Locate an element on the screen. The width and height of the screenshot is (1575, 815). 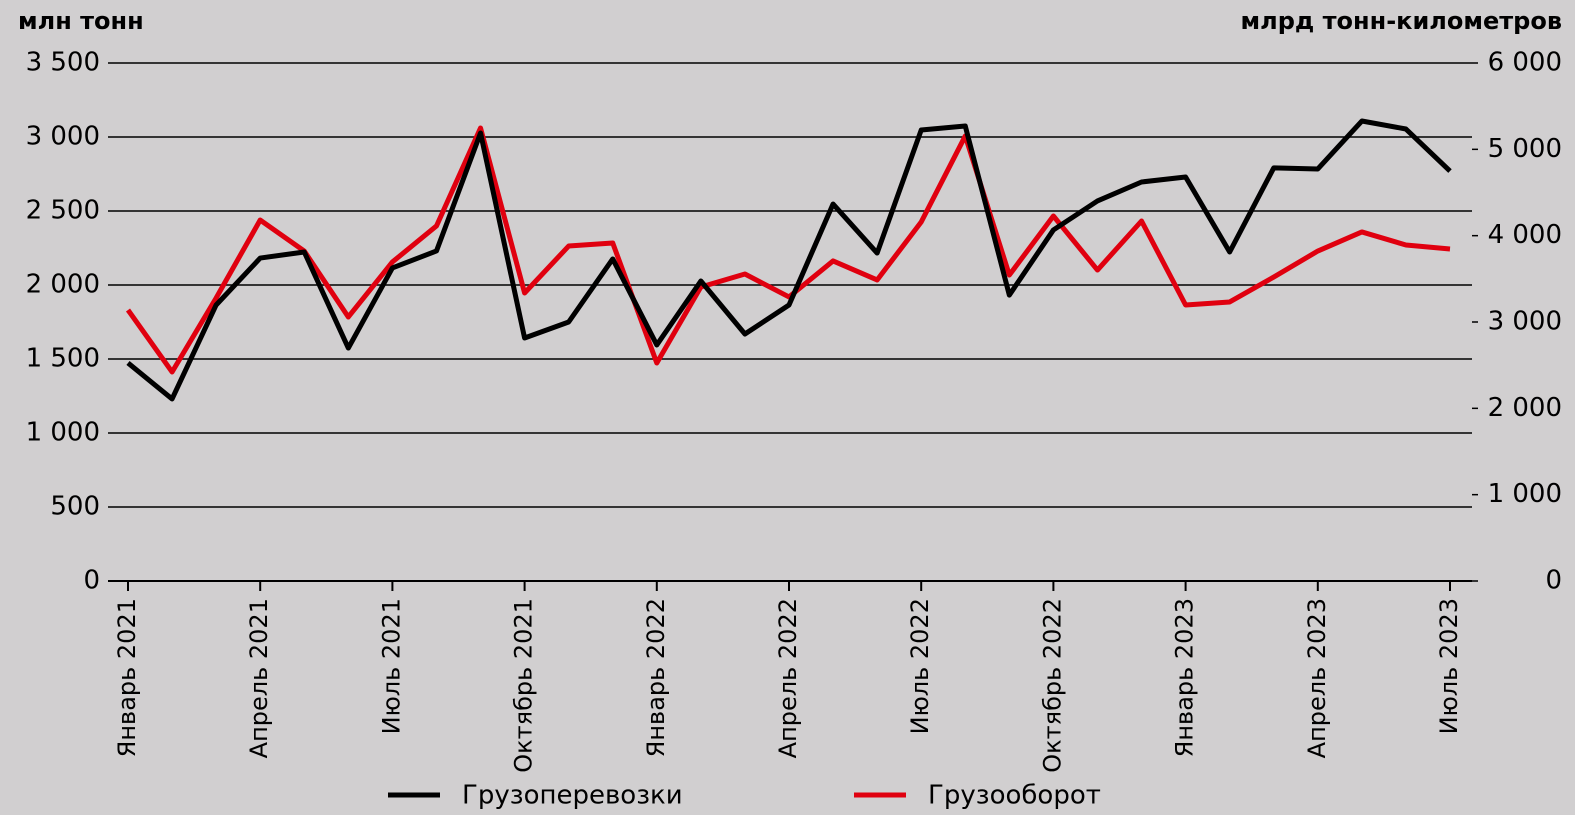
y2-tick-label: 3 000 is located at coordinates (1525, 322).